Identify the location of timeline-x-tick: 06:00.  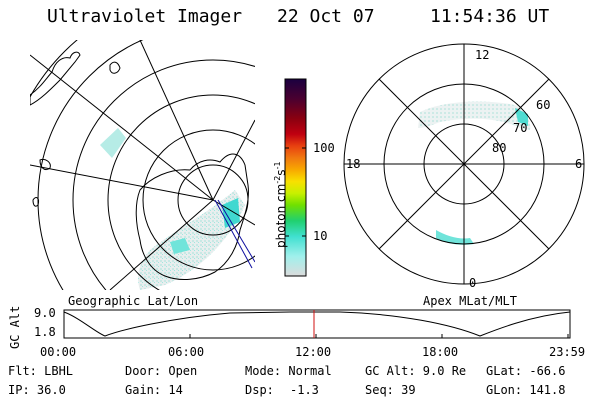
(186, 352).